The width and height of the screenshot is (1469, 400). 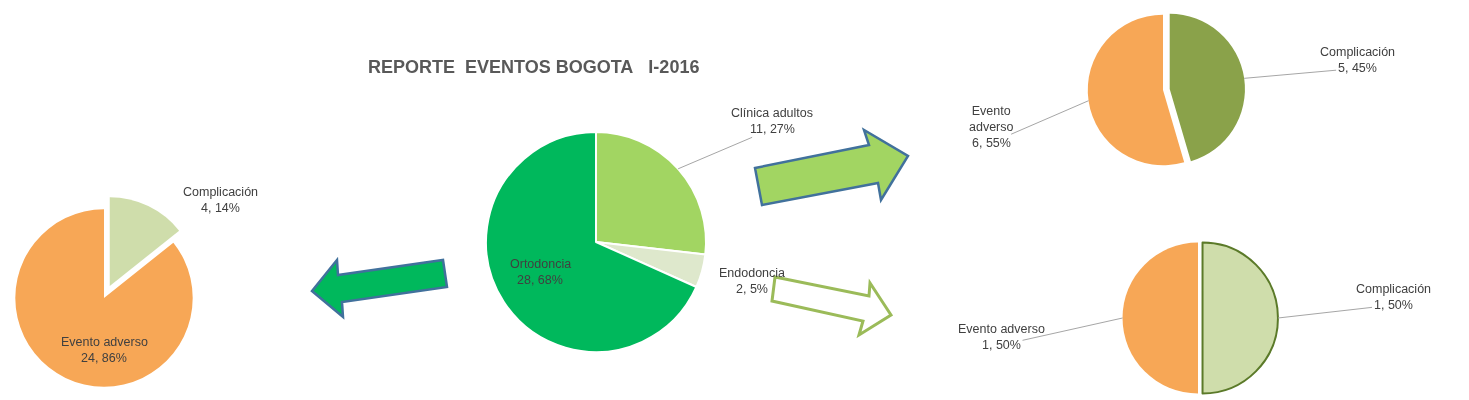 What do you see at coordinates (752, 289) in the screenshot?
I see `data-label: 2, 5%` at bounding box center [752, 289].